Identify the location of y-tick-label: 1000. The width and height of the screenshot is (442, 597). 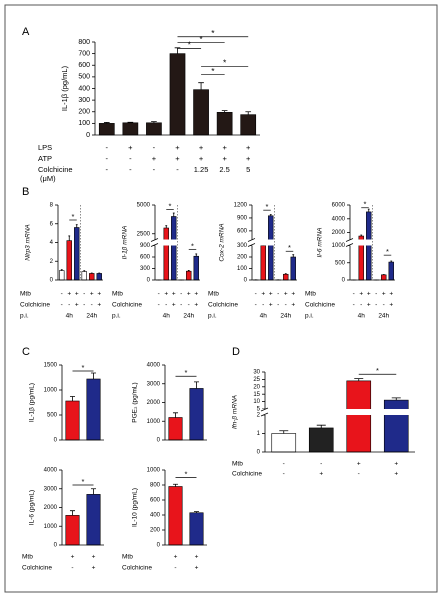
(51, 391).